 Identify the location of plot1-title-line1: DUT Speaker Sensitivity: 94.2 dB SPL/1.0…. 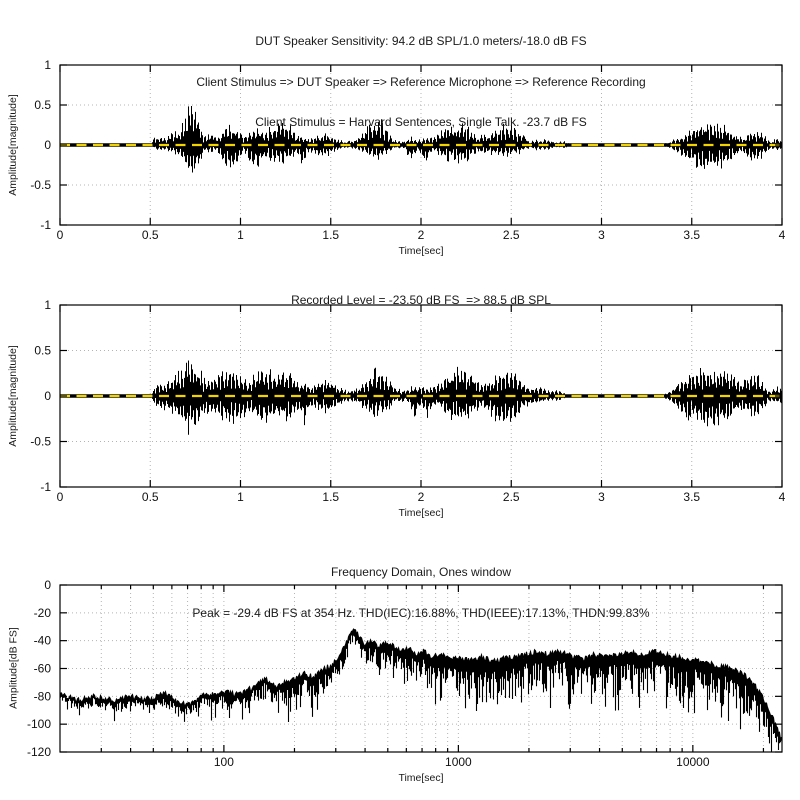
(421, 41).